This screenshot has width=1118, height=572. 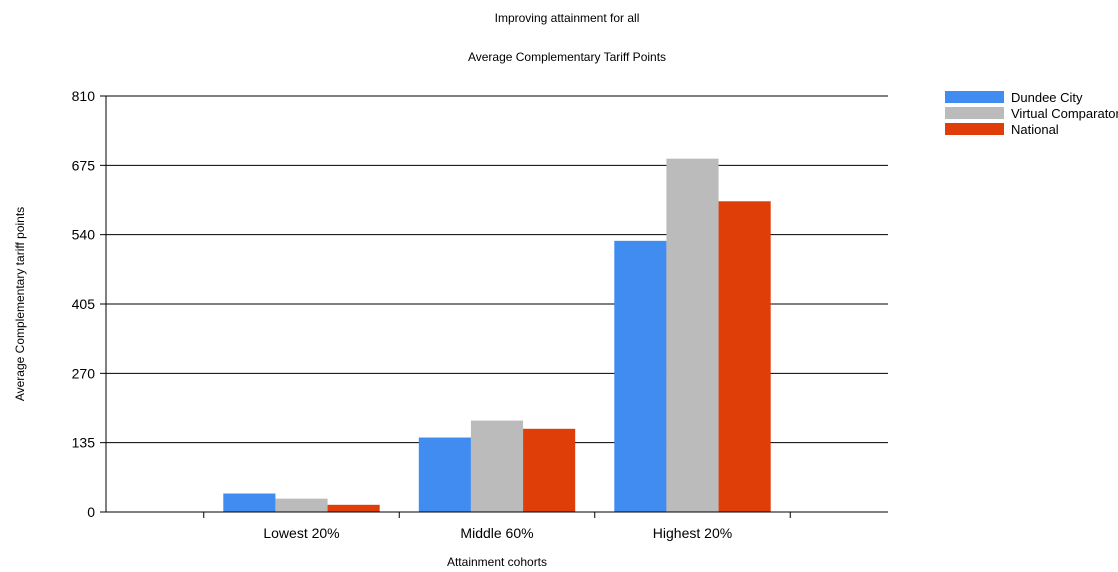 What do you see at coordinates (84, 165) in the screenshot?
I see `y-tick-label: 675` at bounding box center [84, 165].